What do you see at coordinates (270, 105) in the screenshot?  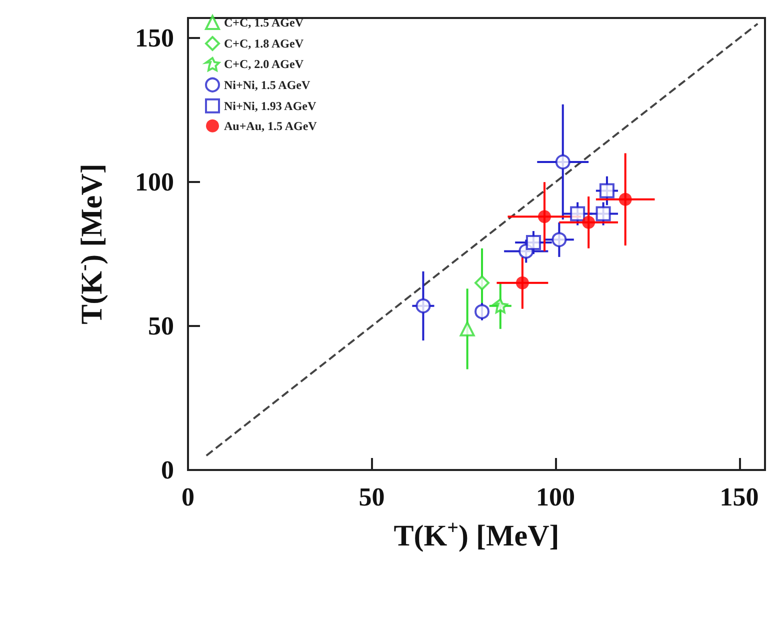 I see `legend-label: Ni+Ni, 1.93 AGeV` at bounding box center [270, 105].